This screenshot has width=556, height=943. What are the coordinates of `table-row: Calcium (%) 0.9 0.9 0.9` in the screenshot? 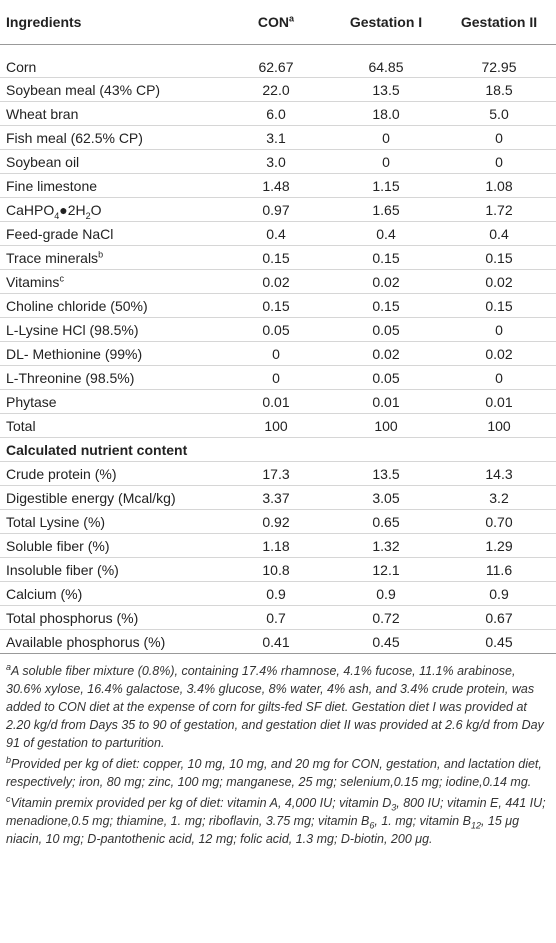 It's located at (278, 593).